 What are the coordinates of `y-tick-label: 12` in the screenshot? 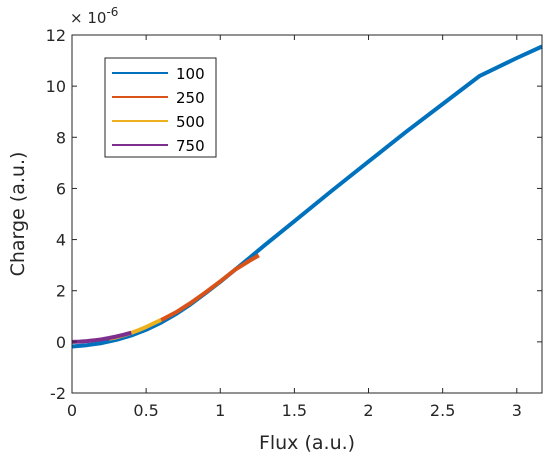 It's located at (56, 35).